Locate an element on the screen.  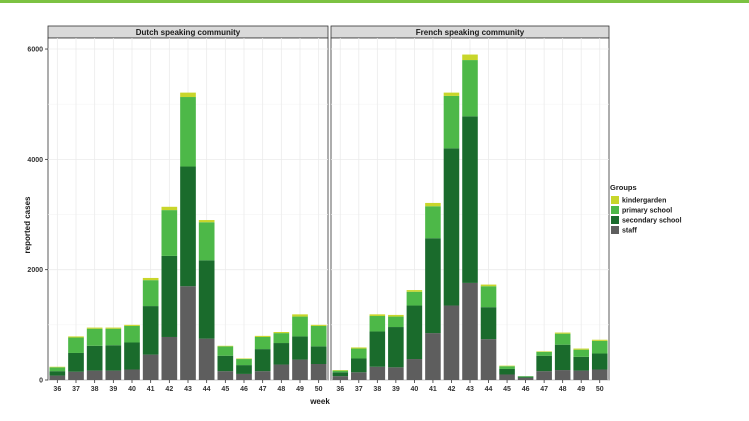
y-tick-label: 0 is located at coordinates (41, 381).